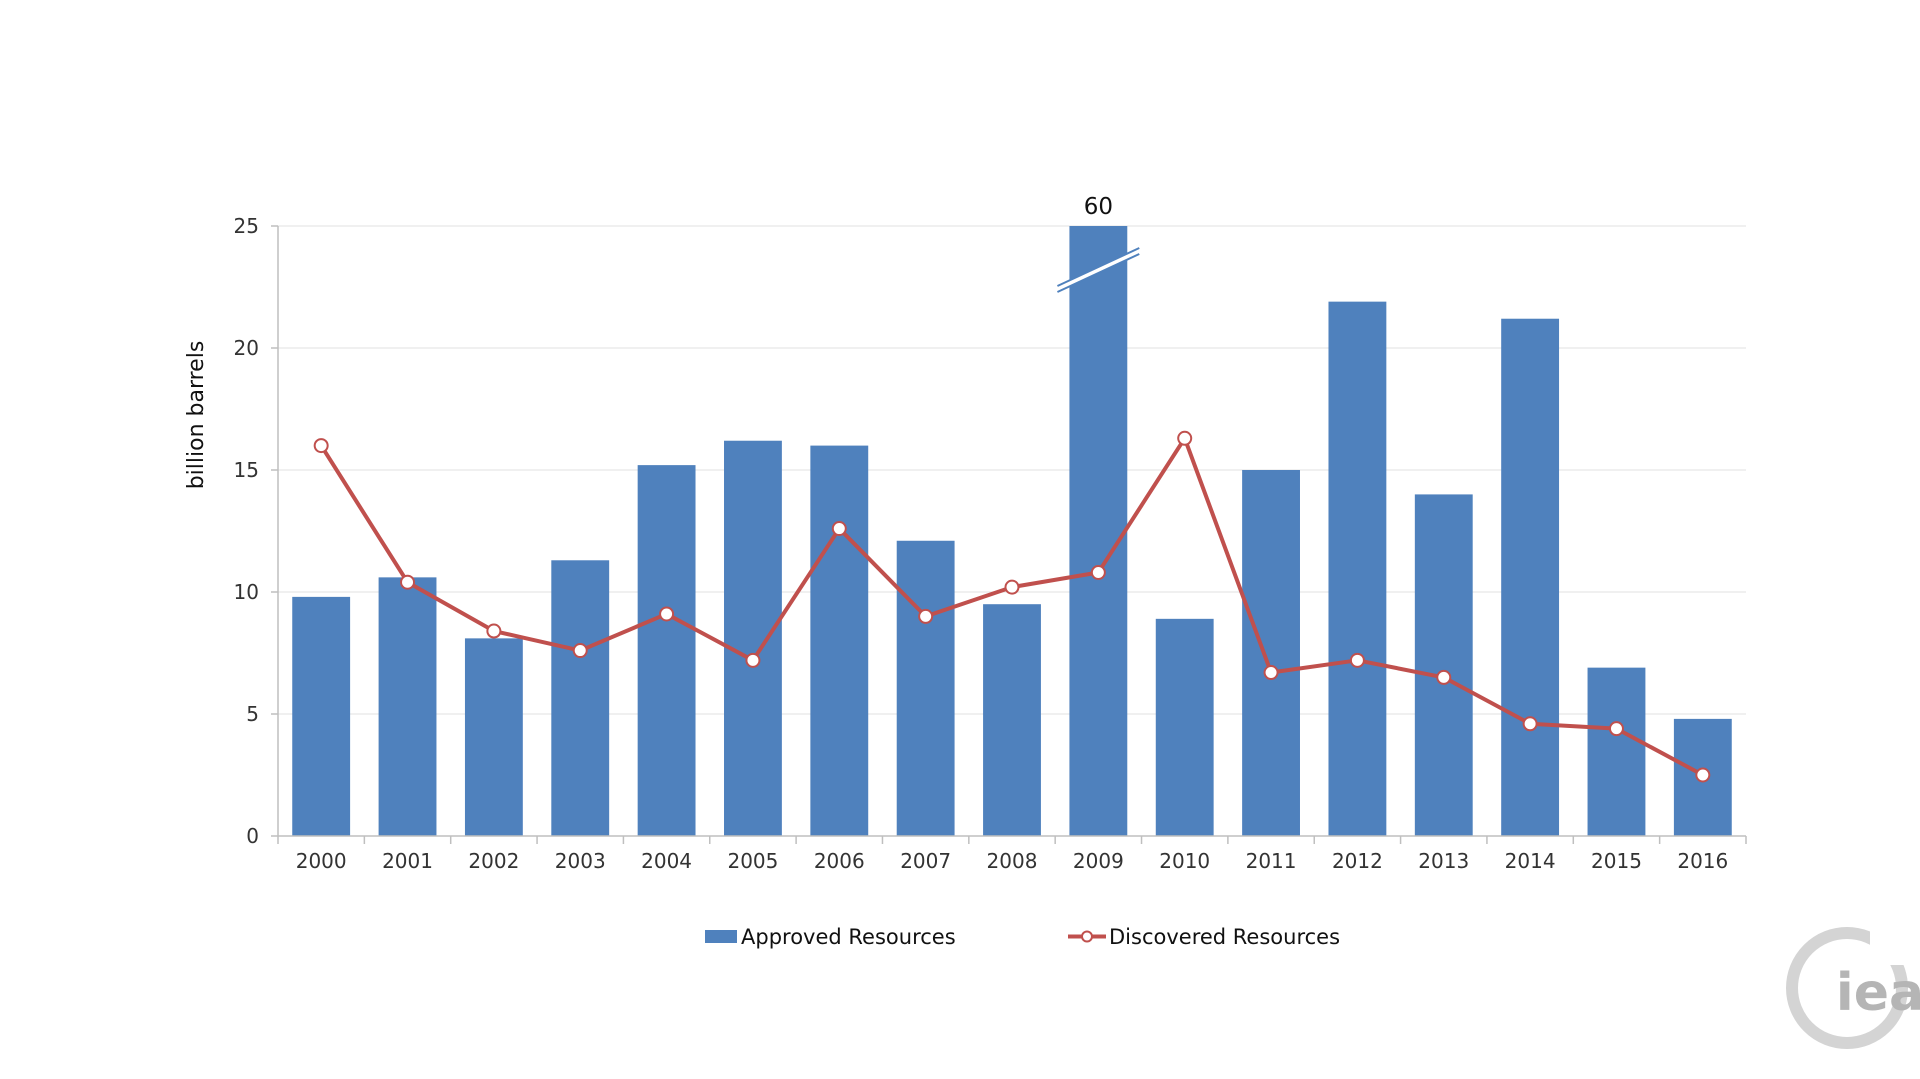  What do you see at coordinates (246, 348) in the screenshot?
I see `y-tick-label: 20` at bounding box center [246, 348].